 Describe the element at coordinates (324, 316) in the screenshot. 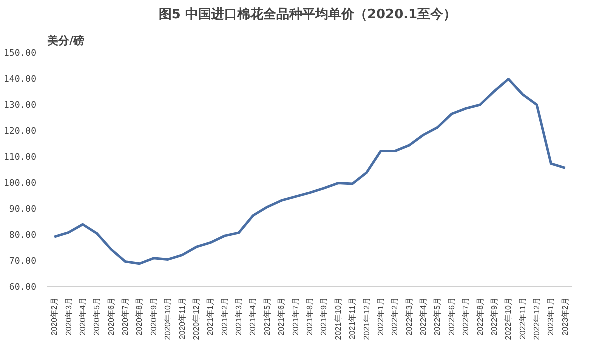

I see `x-tick-label: 2021年9月` at that location.